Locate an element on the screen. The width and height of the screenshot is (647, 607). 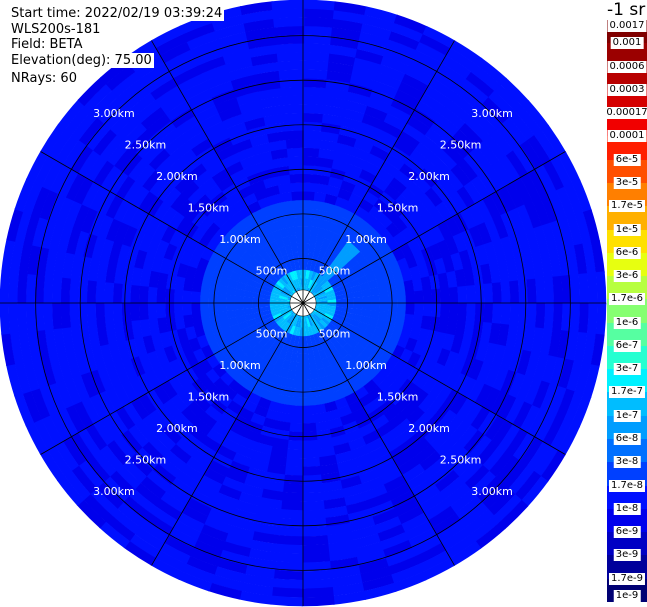
azimuth-spoke is located at coordinates (380, 169).